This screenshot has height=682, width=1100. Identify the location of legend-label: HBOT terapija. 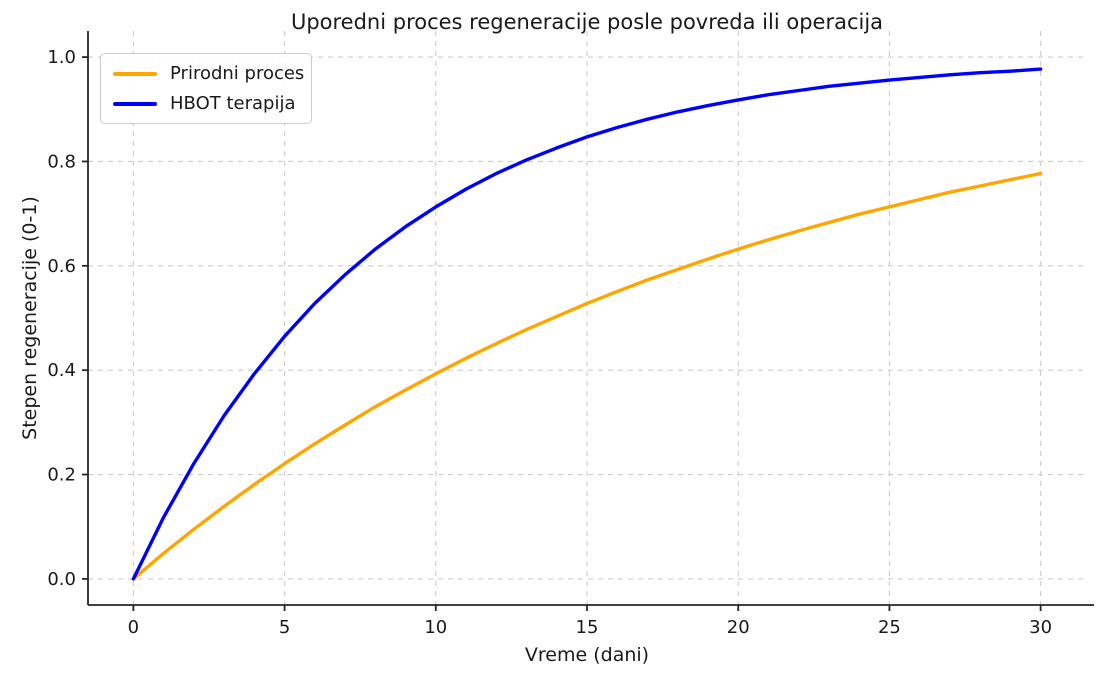
(233, 103).